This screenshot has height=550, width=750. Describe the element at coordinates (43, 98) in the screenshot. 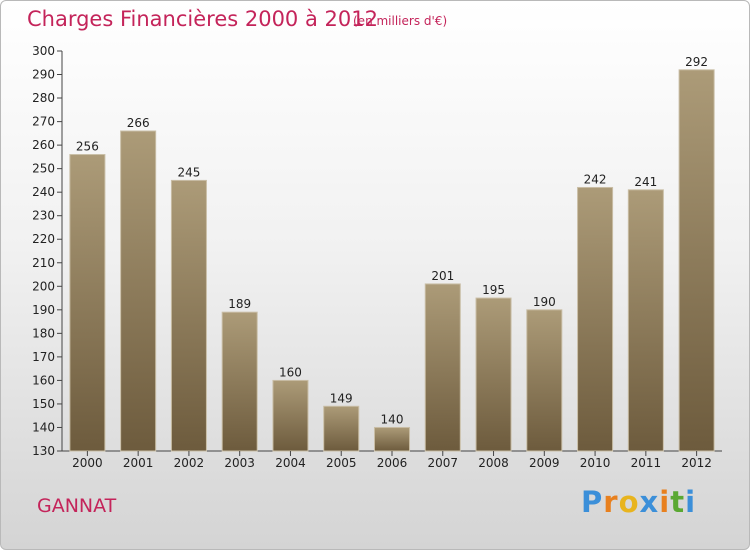

I see `y-tick-label: 280` at that location.